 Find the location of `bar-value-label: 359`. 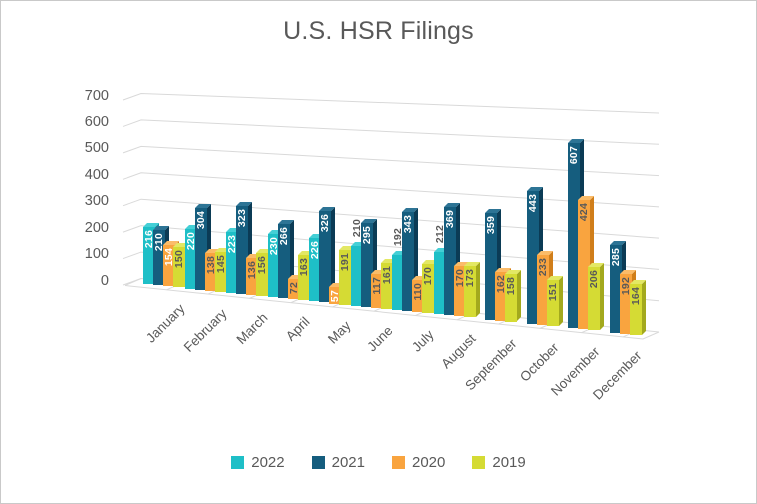

bar-value-label: 359 is located at coordinates (491, 225).